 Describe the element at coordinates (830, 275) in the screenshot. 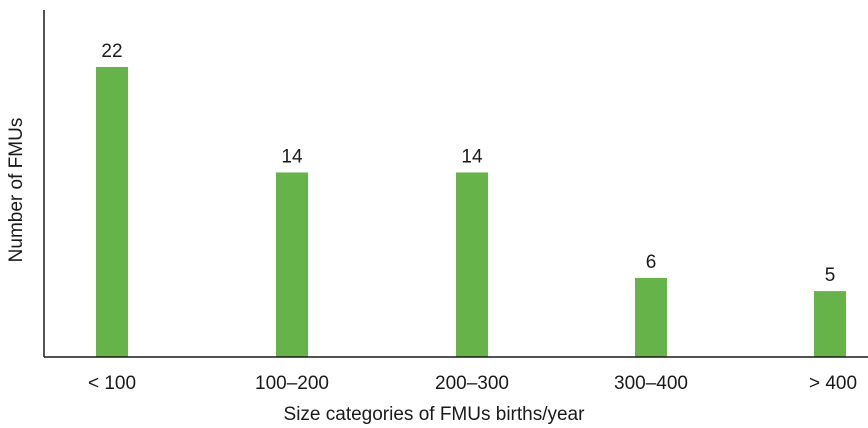

I see `bar-value-label-4: 5` at that location.